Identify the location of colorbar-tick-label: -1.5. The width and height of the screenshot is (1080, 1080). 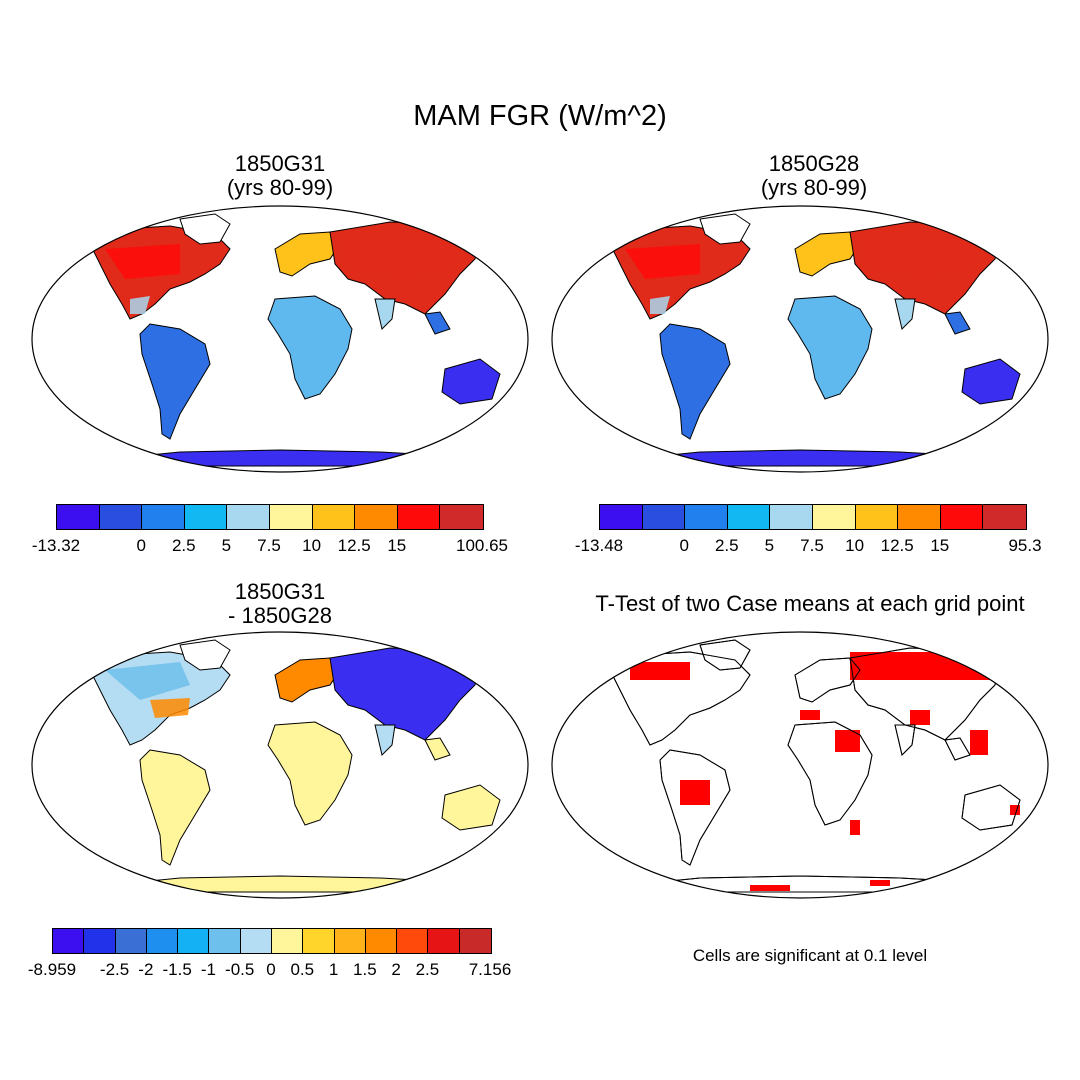
(177, 969).